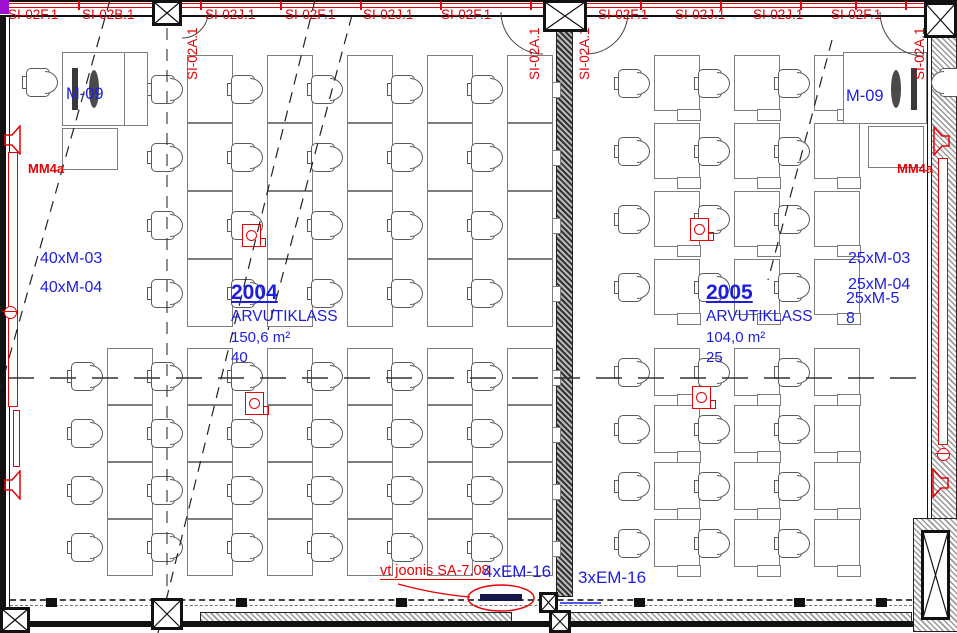 This screenshot has height=633, width=957. What do you see at coordinates (714, 357) in the screenshot?
I see `room-capacity: 25` at bounding box center [714, 357].